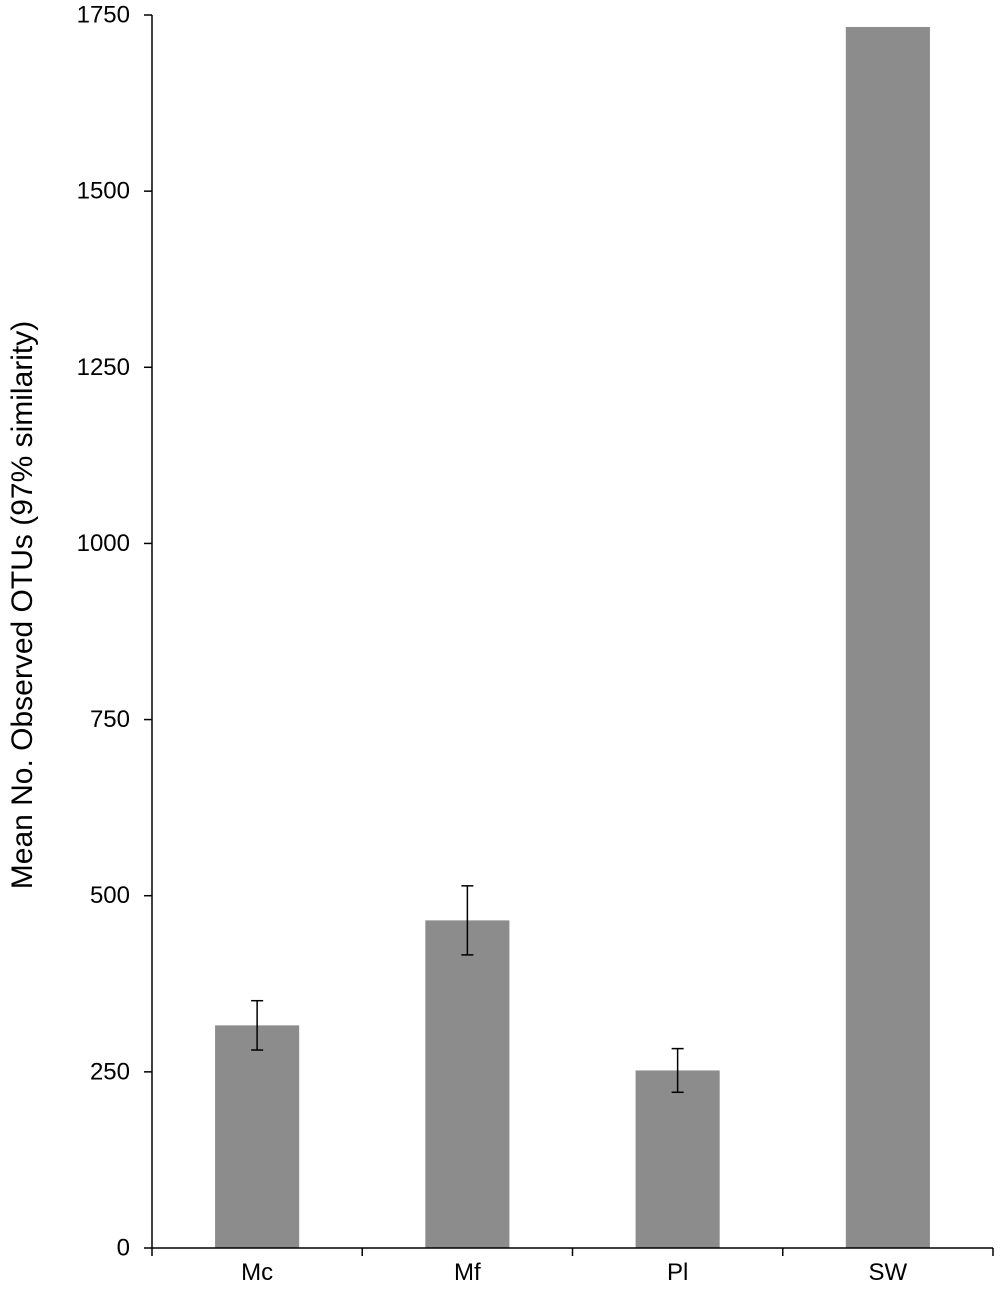 Image resolution: width=1000 pixels, height=1301 pixels. Describe the element at coordinates (677, 1272) in the screenshot. I see `x-tick-label: Pl` at that location.